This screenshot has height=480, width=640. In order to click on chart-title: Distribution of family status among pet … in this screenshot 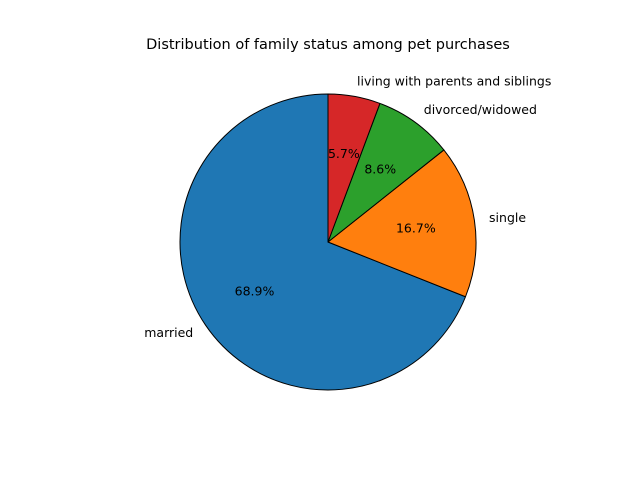, I will do `click(328, 45)`.